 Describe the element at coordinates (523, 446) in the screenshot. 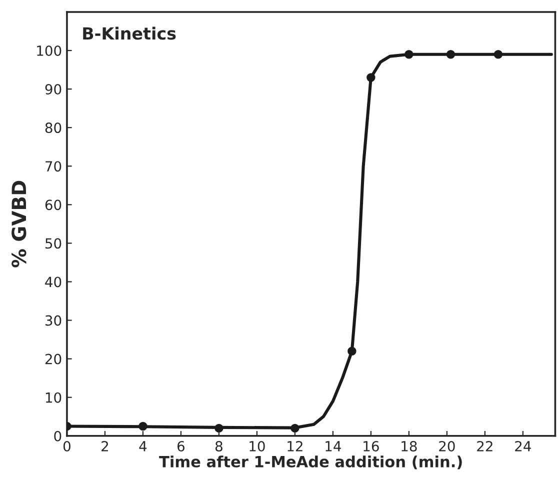

I see `x-tick-label: 24` at that location.